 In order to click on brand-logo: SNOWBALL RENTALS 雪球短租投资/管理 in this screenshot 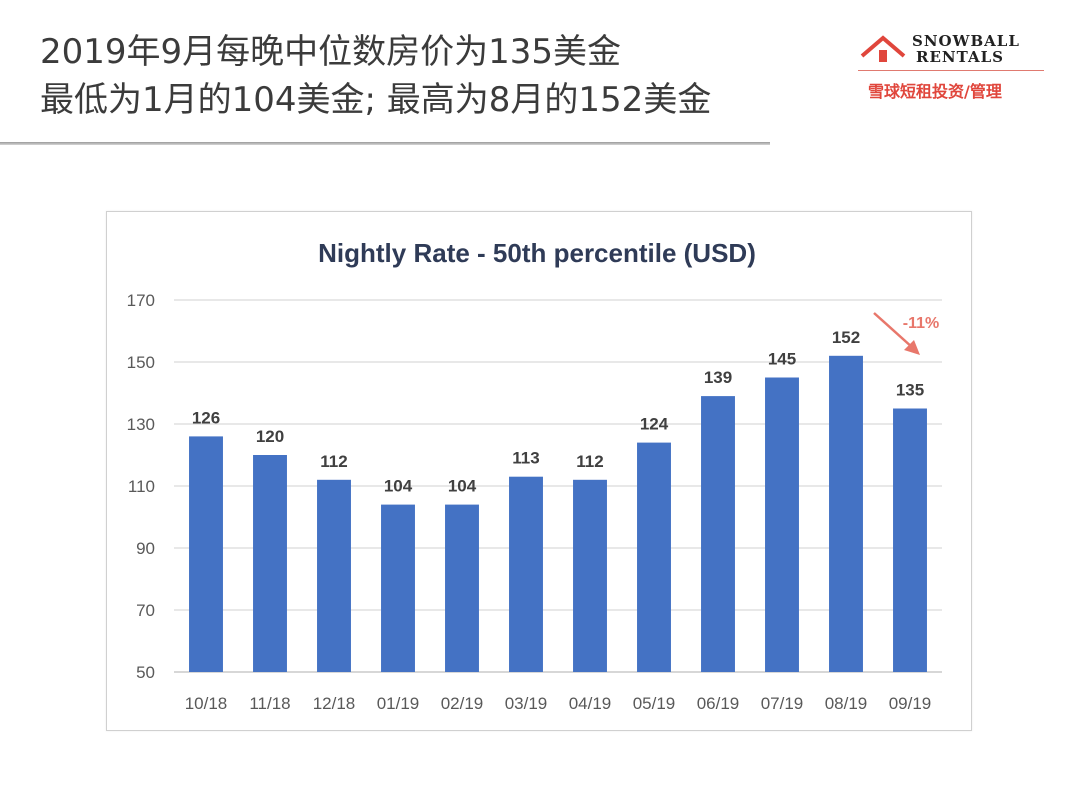, I will do `click(953, 65)`.